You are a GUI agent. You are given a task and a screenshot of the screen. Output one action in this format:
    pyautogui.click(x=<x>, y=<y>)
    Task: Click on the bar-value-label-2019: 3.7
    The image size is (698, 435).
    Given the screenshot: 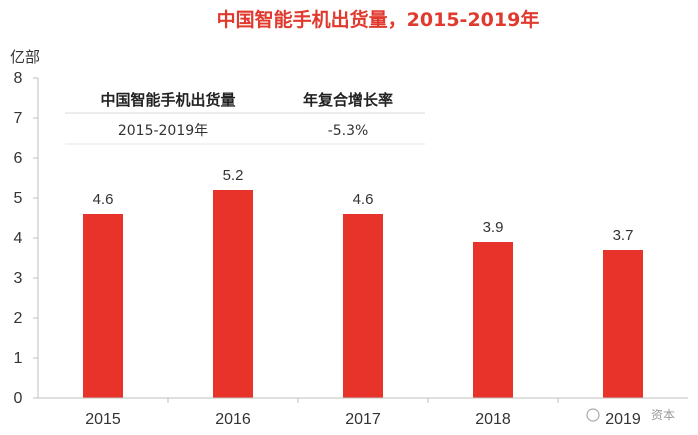 What is the action you would take?
    pyautogui.click(x=623, y=235)
    